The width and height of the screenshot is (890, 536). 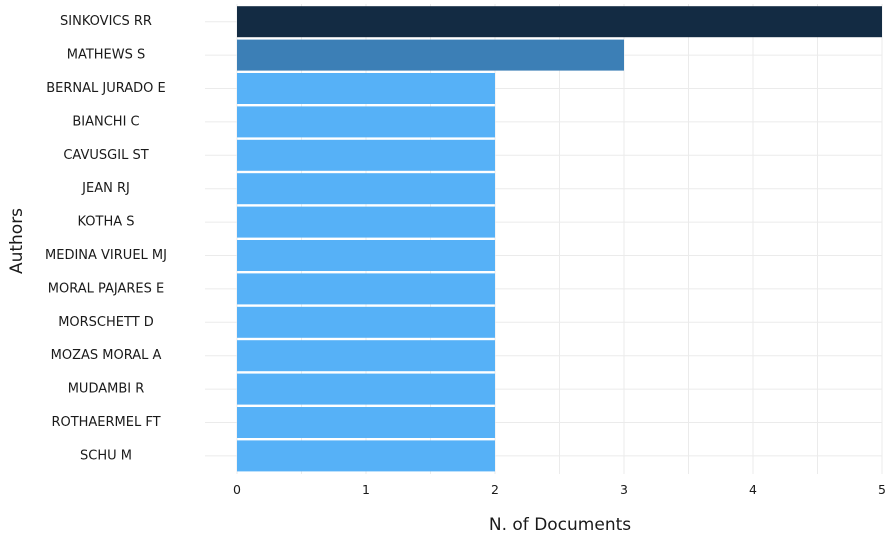 I want to click on category-label: CAVUSGIL ST, so click(x=105, y=155).